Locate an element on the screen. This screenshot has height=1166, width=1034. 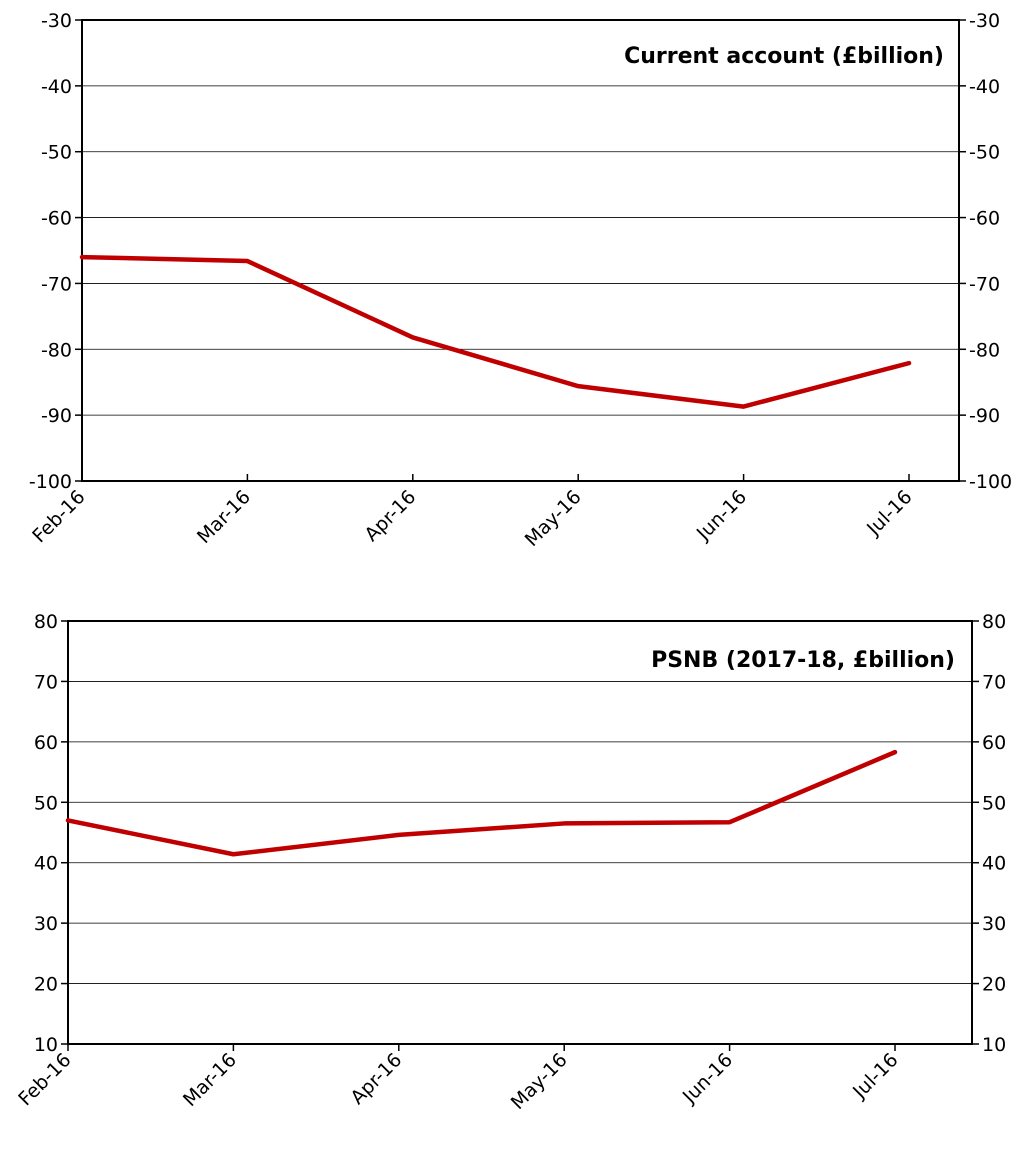
y-tick-label-right: 10 is located at coordinates (994, 1045).